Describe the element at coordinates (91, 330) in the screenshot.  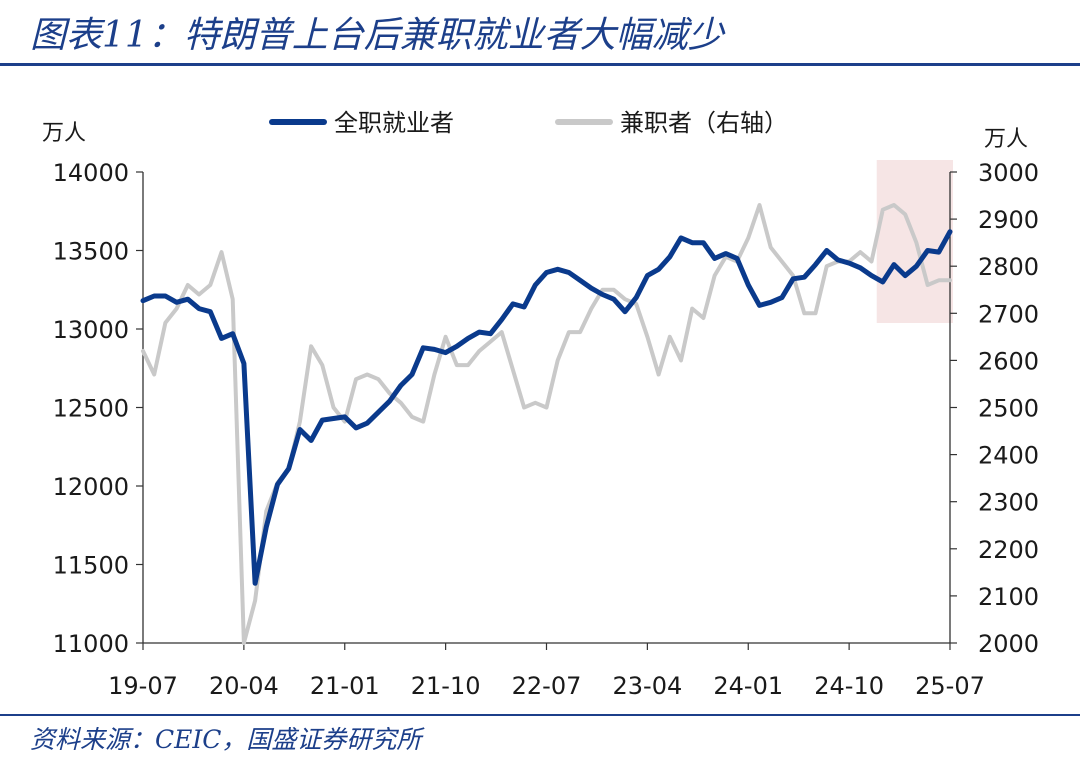
I see `left-tick-label: 13000` at that location.